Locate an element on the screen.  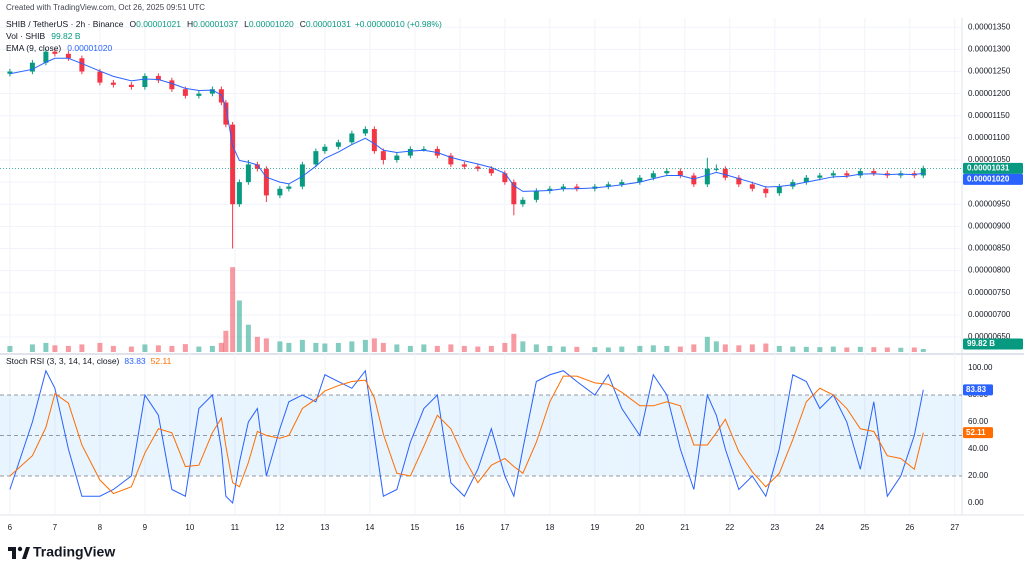
logo: TradingView is located at coordinates (61, 552).